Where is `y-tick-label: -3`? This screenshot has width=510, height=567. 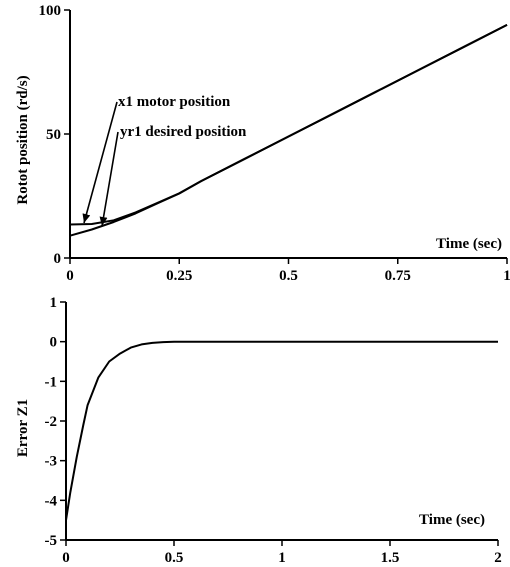
y-tick-label: -3 is located at coordinates (51, 462).